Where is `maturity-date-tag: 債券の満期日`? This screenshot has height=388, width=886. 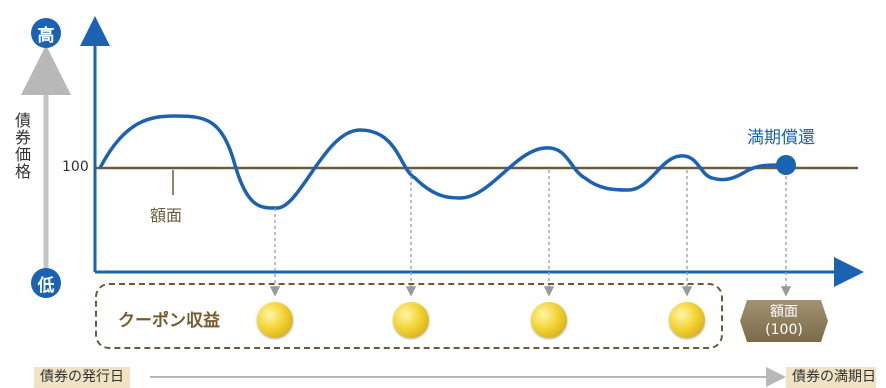 maturity-date-tag: 債券の満期日 is located at coordinates (831, 377).